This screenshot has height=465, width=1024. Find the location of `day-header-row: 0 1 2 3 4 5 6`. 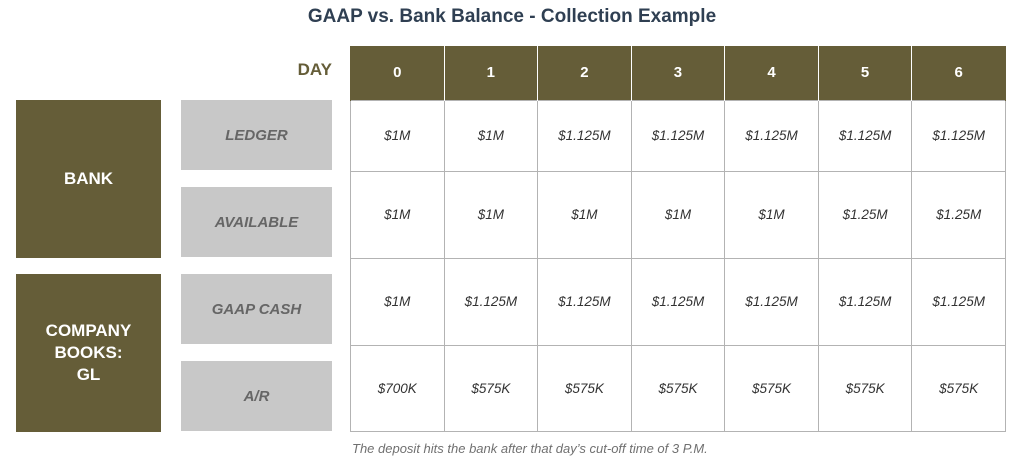

day-header-row: 0 1 2 3 4 5 6 is located at coordinates (678, 73).